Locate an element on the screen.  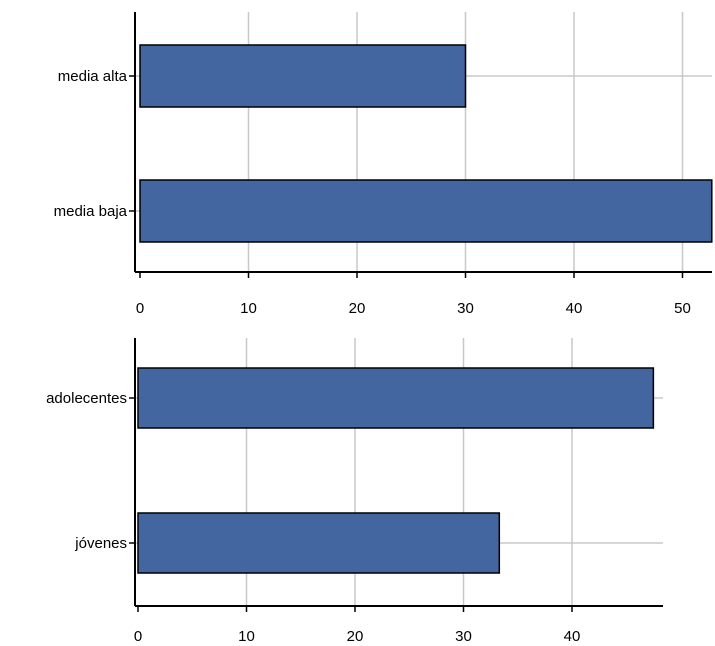
category-label: media alta is located at coordinates (93, 76).